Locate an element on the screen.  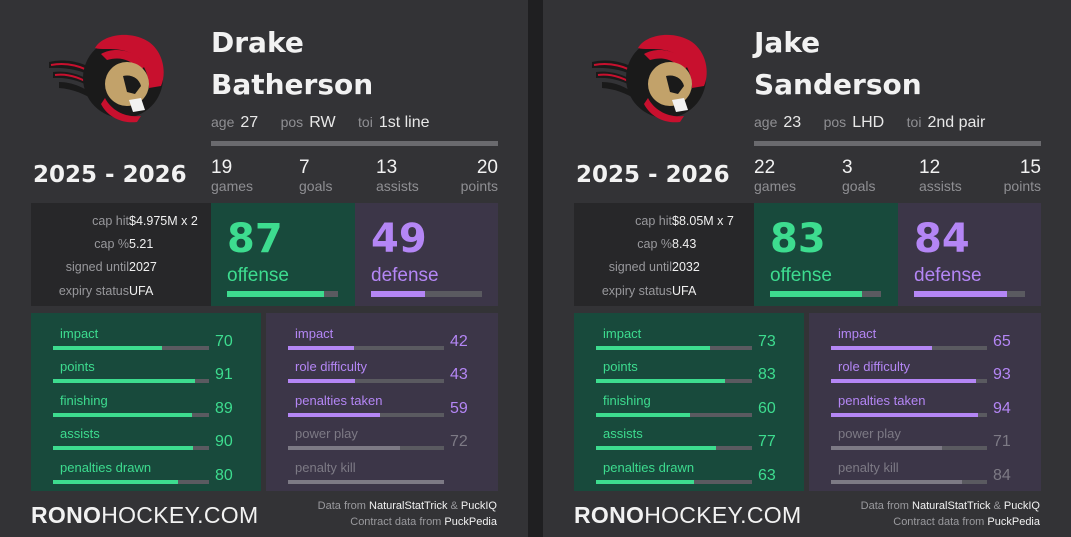
defense-rating-box: 84 defense is located at coordinates (969, 254).